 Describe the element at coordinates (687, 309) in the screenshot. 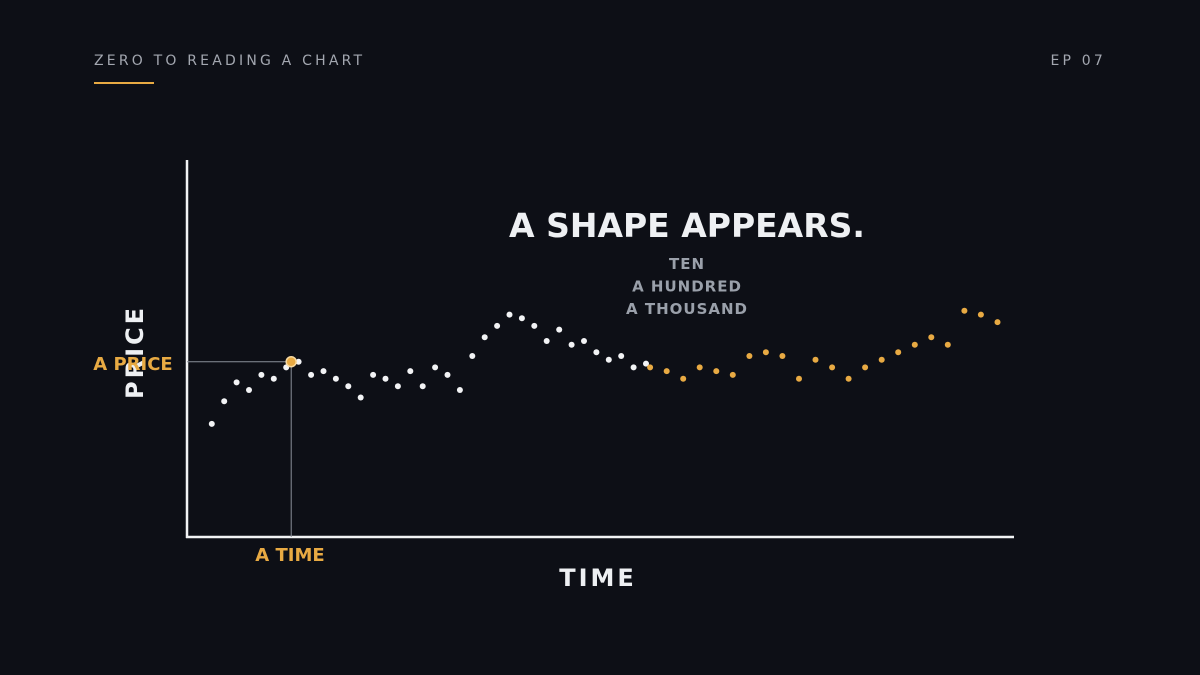

I see `subtitle-line: A THOUSAND` at that location.